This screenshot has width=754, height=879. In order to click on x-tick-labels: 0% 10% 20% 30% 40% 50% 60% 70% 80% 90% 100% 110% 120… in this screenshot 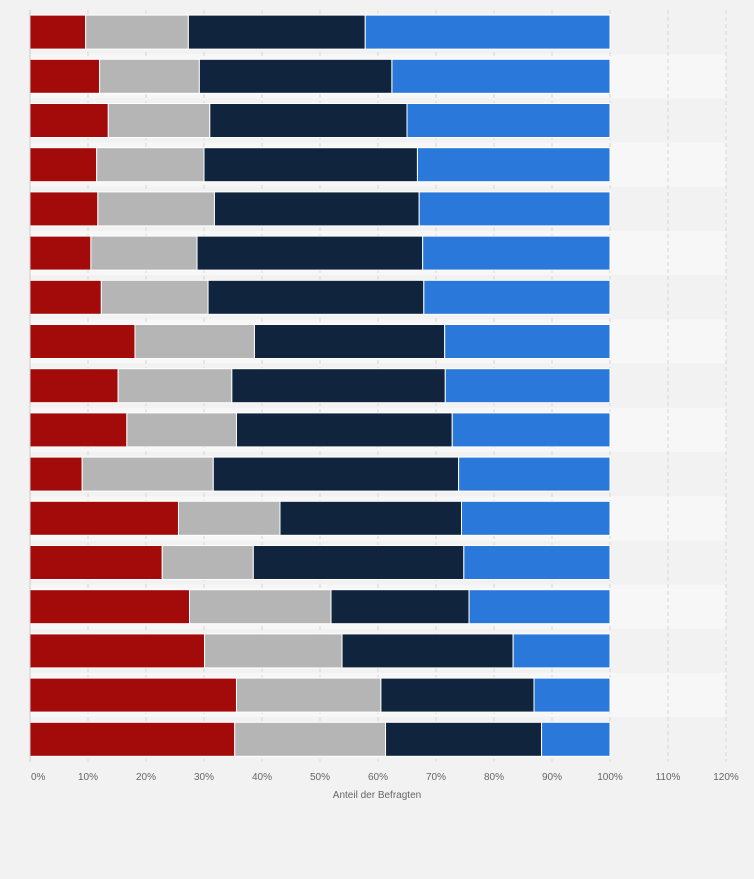, I will do `click(385, 777)`.